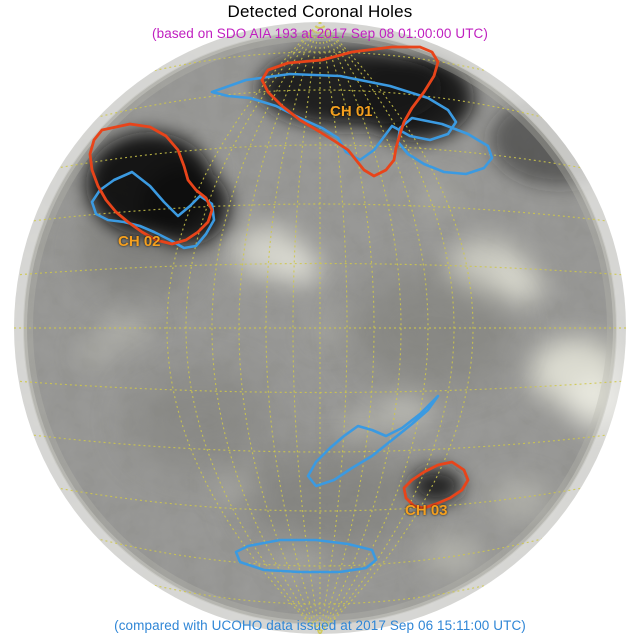  What do you see at coordinates (350, 111) in the screenshot?
I see `coronal-hole-contour-ch01` at bounding box center [350, 111].